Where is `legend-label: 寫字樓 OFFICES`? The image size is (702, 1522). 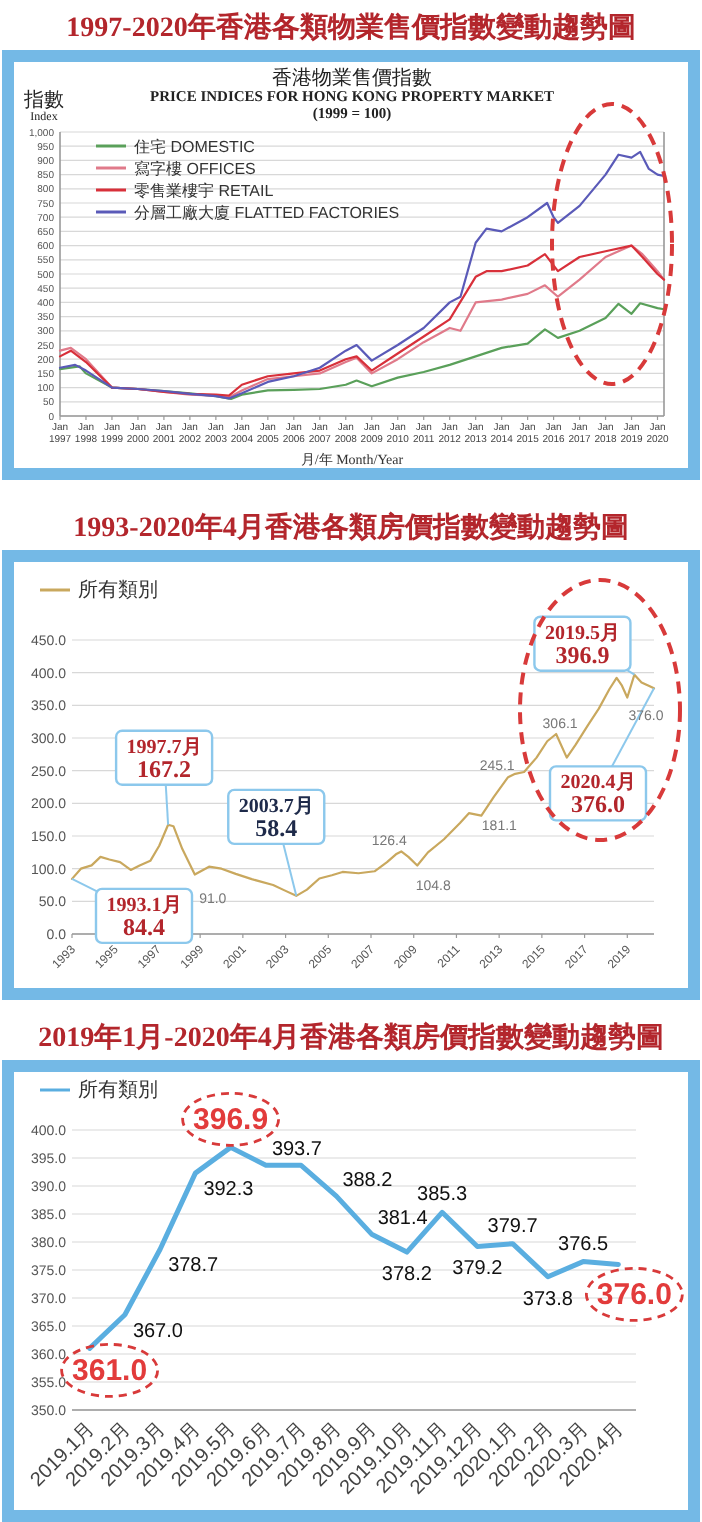 legend-label: 寫字樓 OFFICES is located at coordinates (195, 169).